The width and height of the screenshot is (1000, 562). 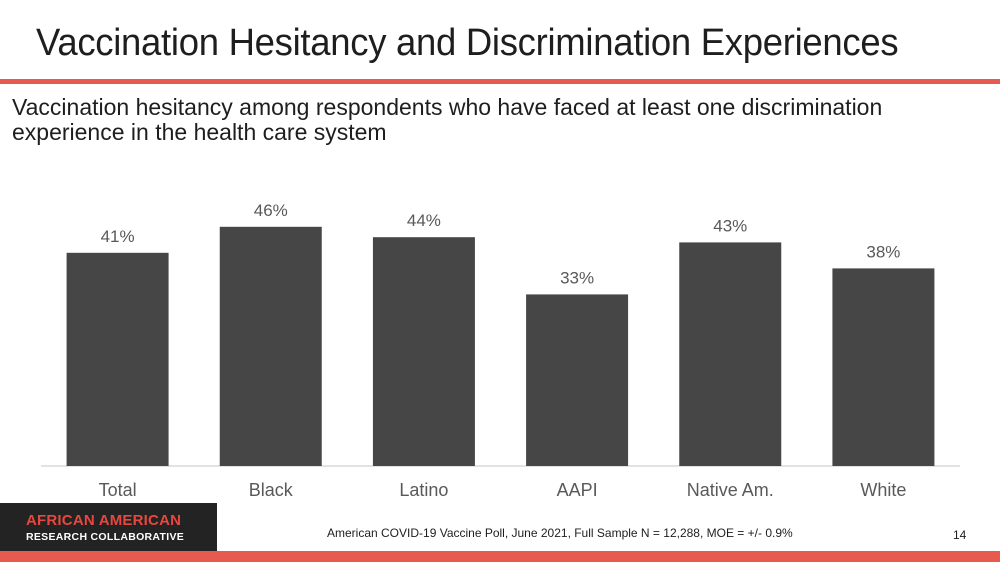 I want to click on bar-total, so click(x=117, y=359).